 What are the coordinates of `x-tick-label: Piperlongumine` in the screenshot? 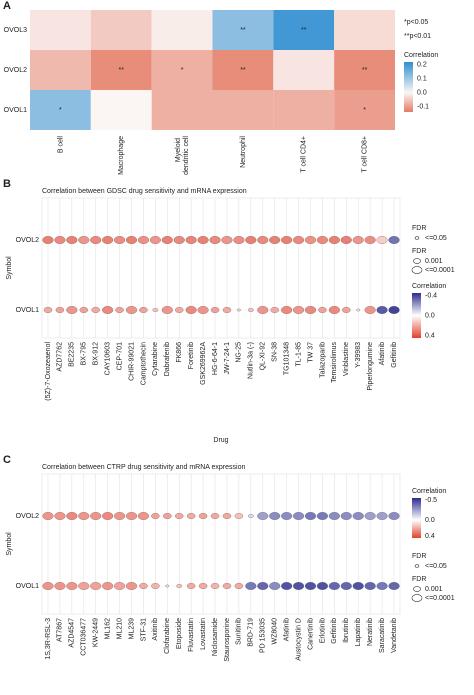 It's located at (370, 366).